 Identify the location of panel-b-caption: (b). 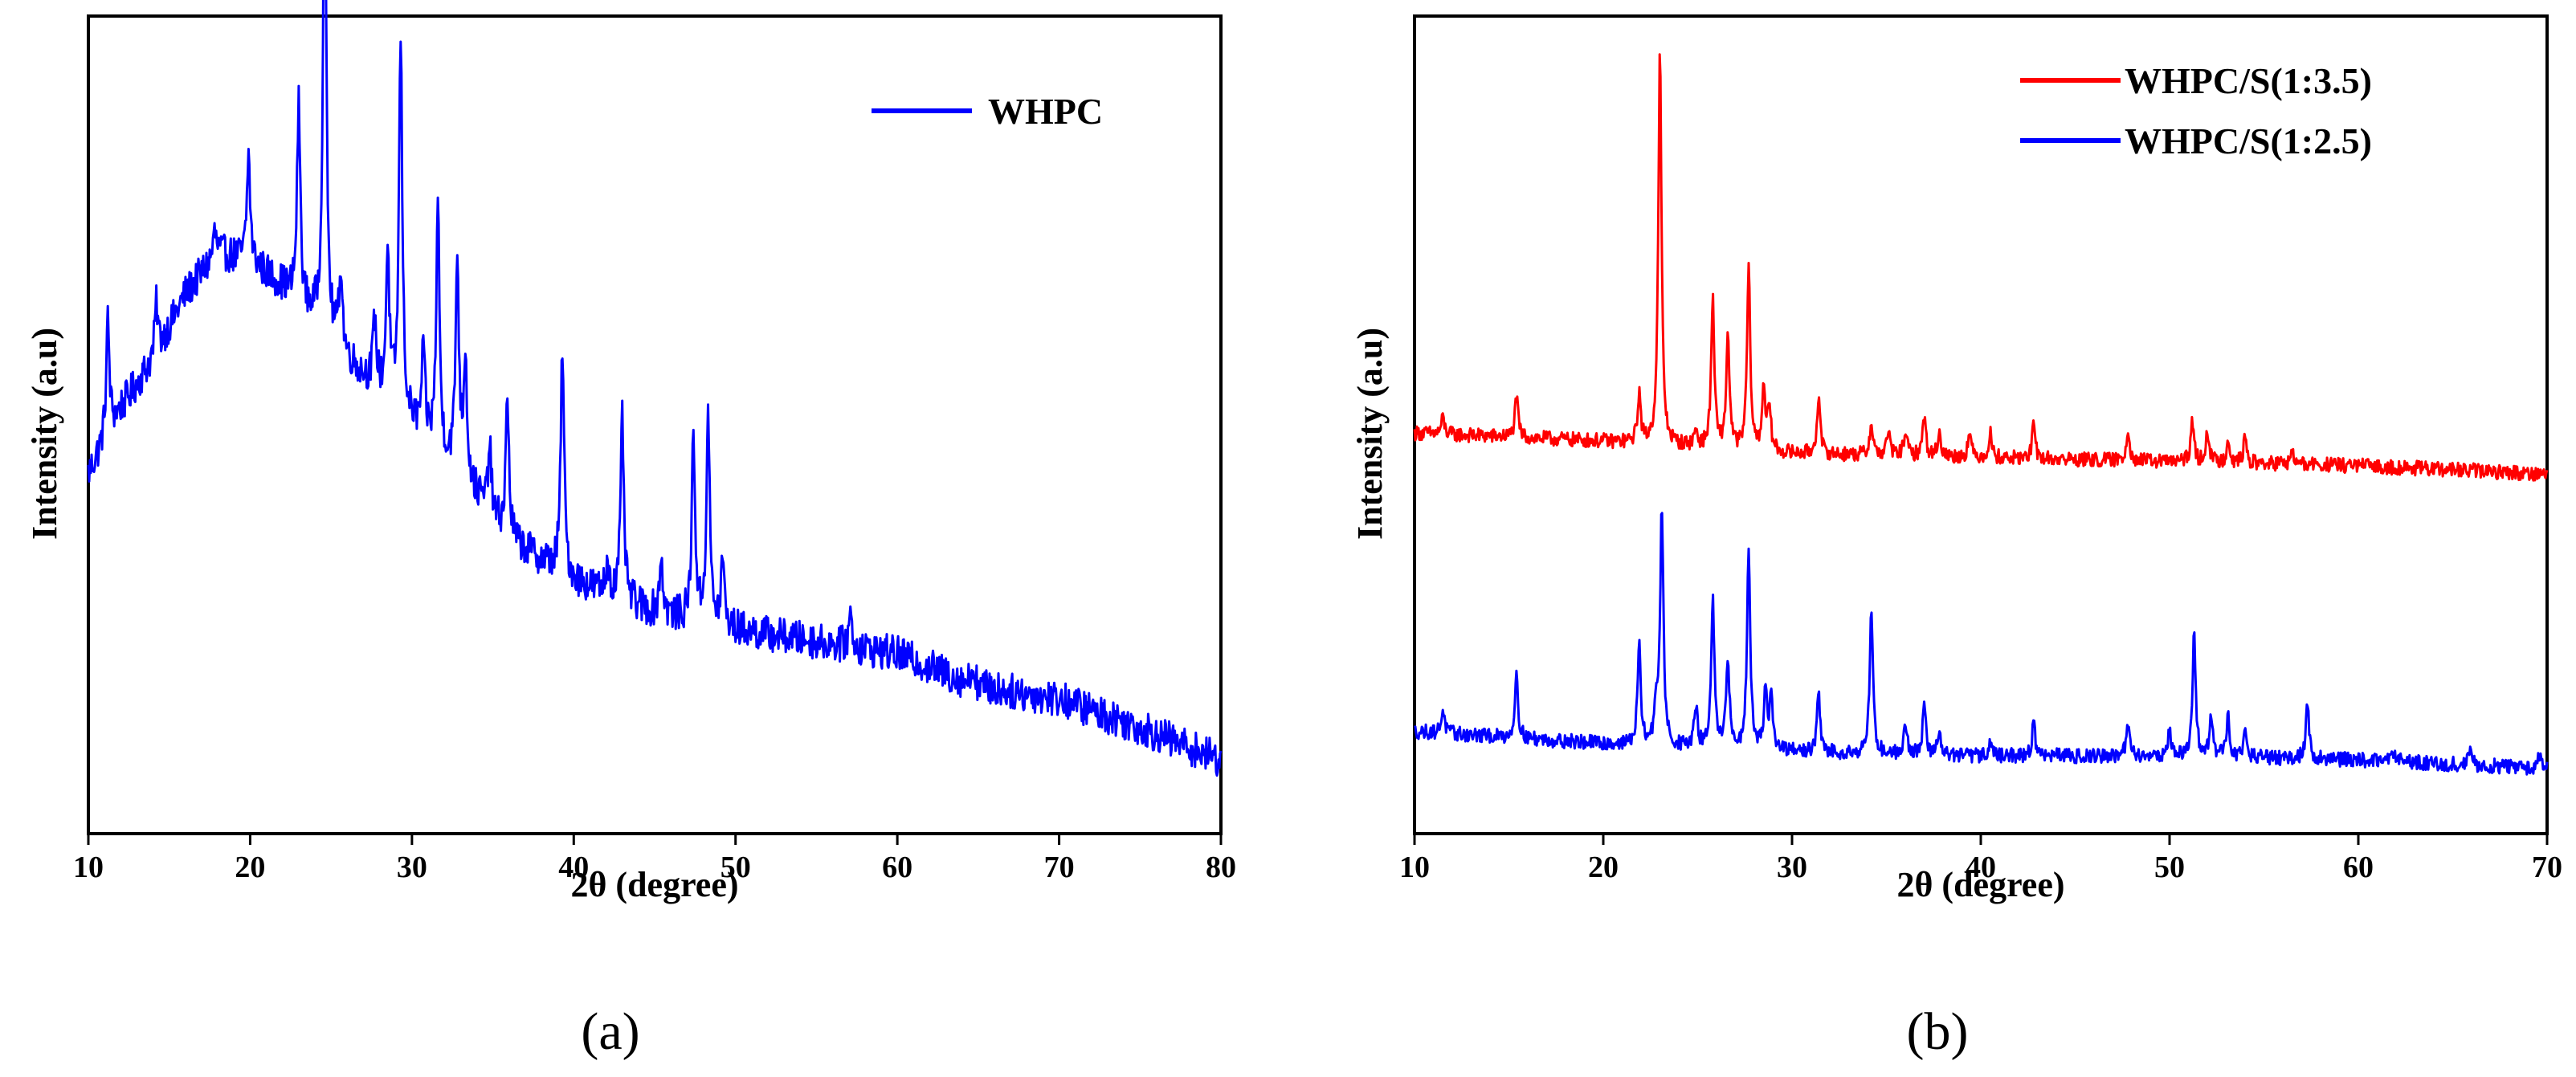
(1938, 1031).